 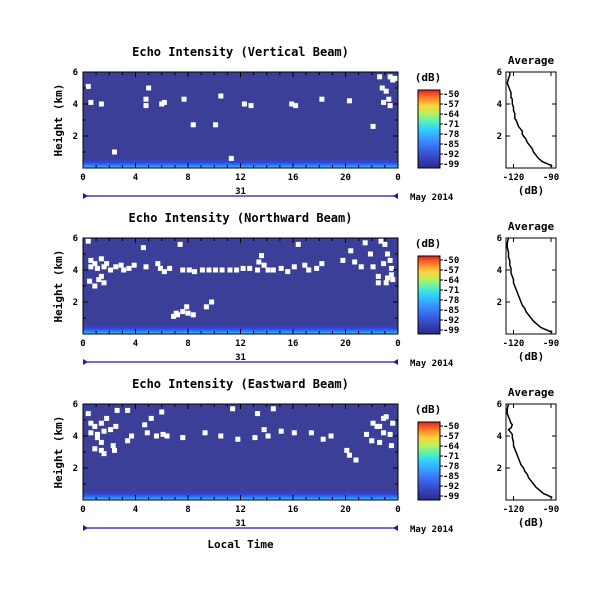 I want to click on colorbar-tick-label: -85, so click(x=451, y=477).